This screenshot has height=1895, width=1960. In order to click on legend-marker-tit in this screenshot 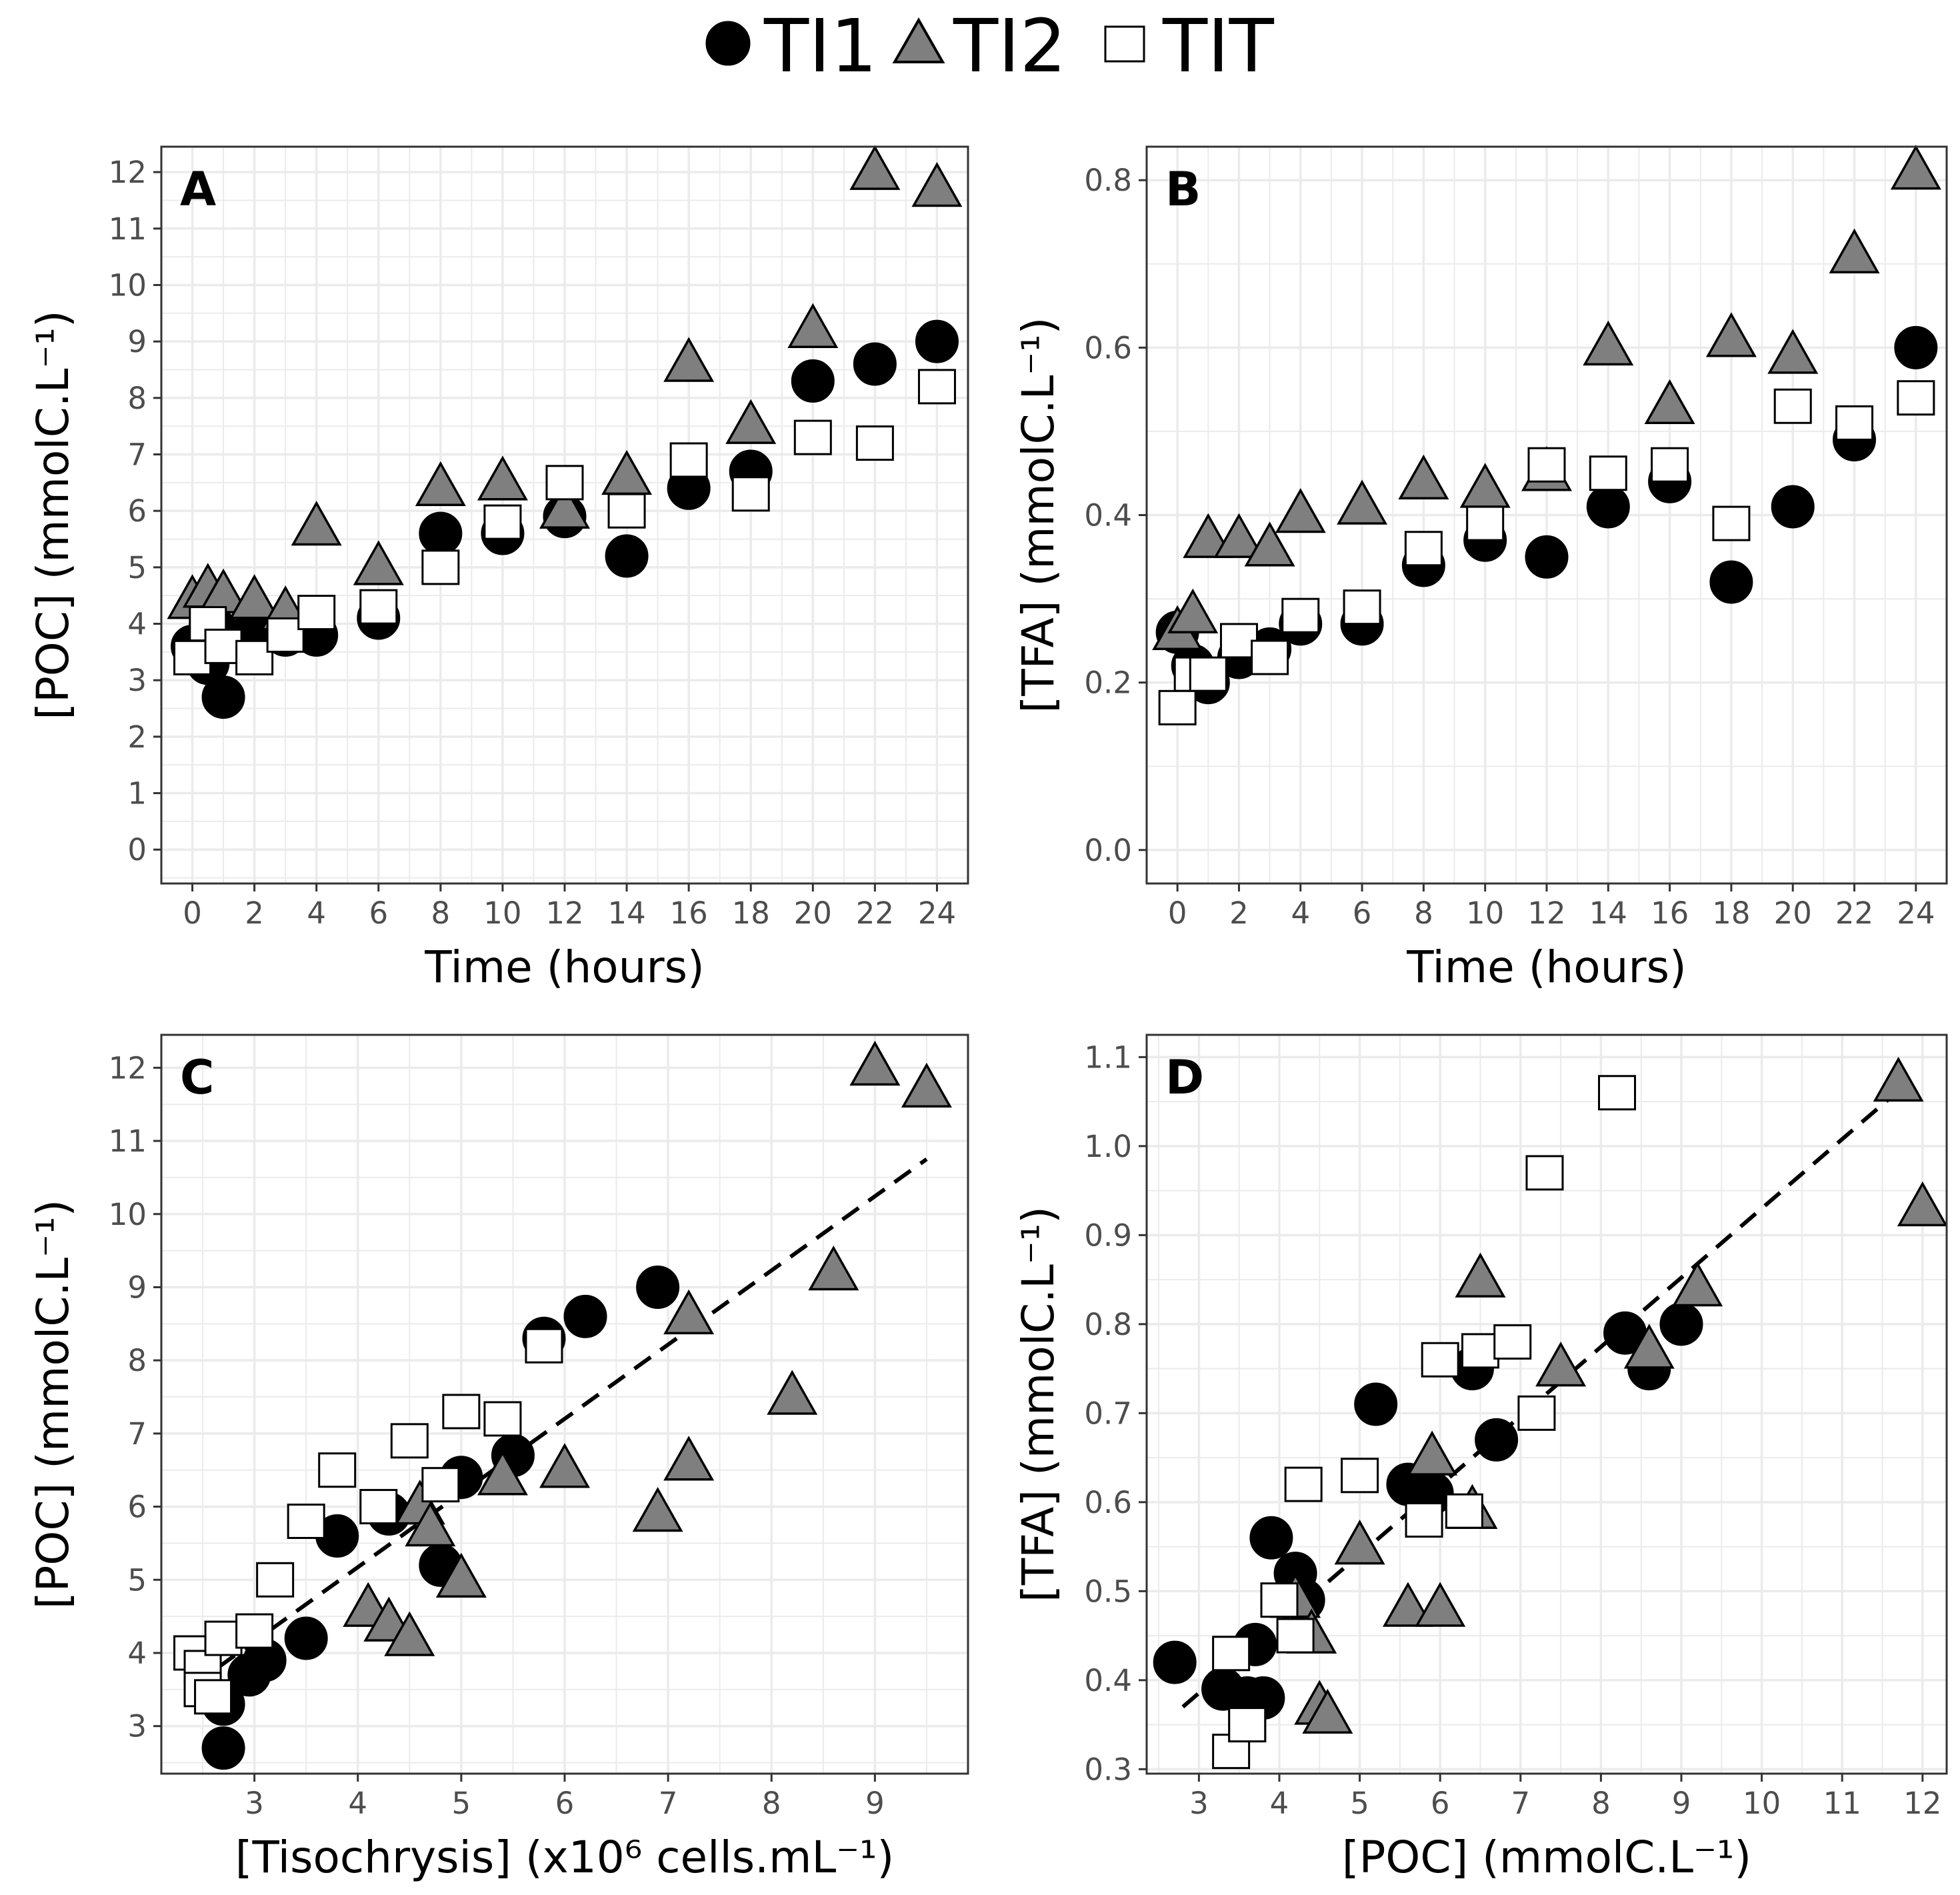, I will do `click(1124, 44)`.